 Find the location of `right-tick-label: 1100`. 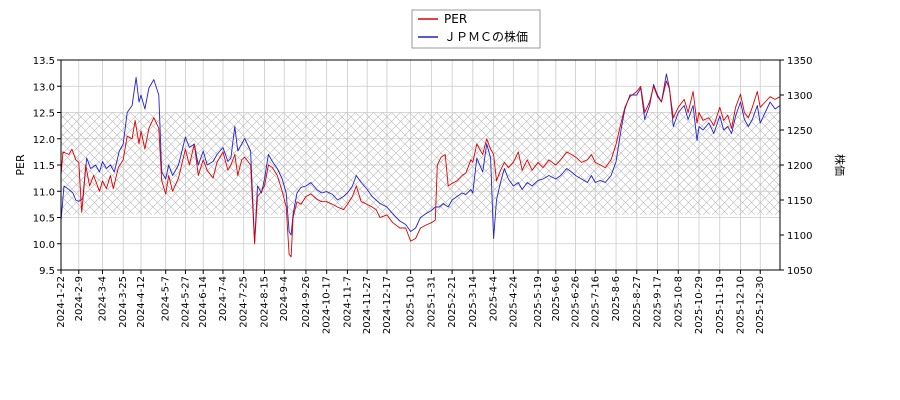

right-tick-label: 1100 is located at coordinates (799, 236).